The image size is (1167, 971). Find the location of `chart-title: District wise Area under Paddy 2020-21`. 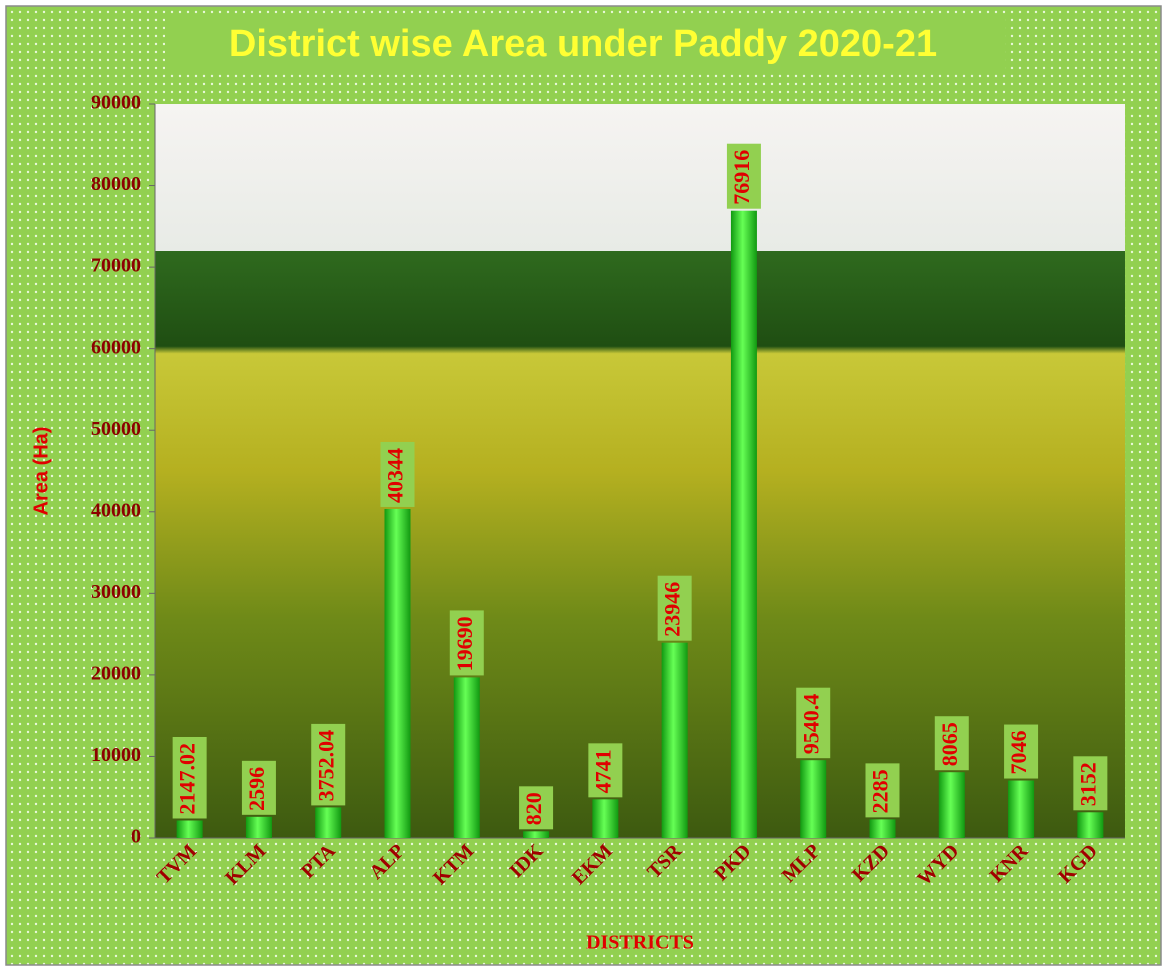

chart-title: District wise Area under Paddy 2020-21 is located at coordinates (583, 44).